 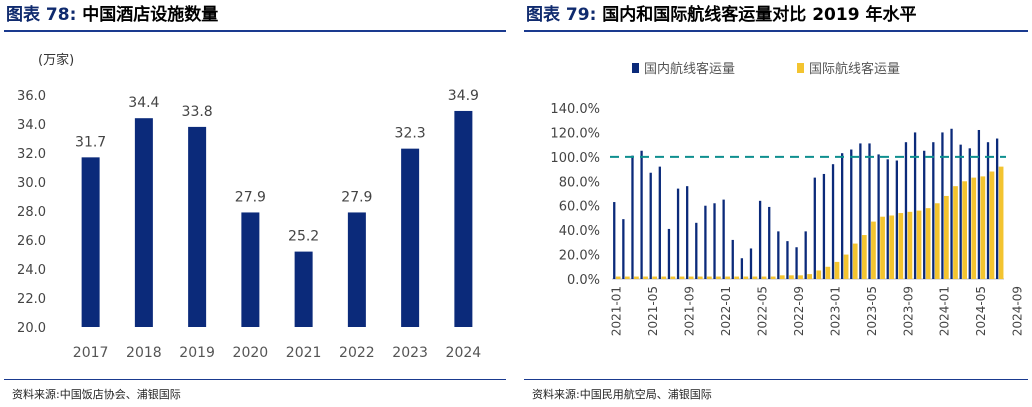 I want to click on x-tick-label: 2022, so click(x=357, y=353).